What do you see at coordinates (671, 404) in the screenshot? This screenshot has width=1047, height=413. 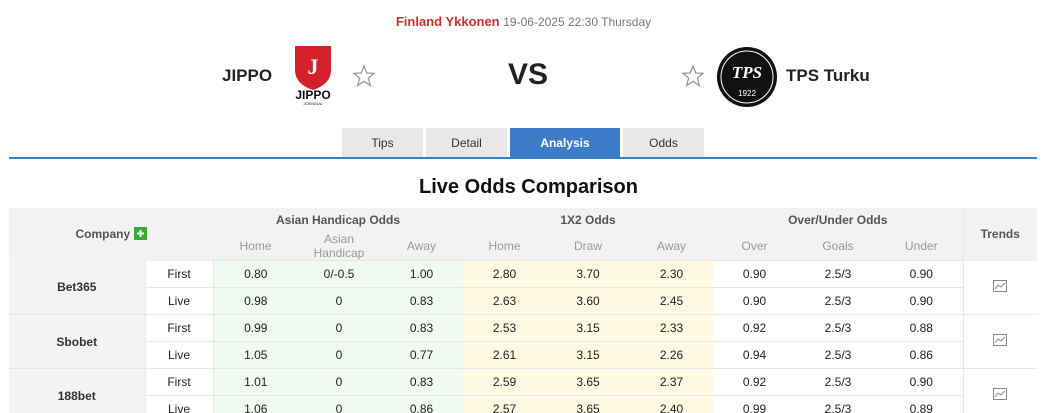 I see `odds-value: 2.40` at bounding box center [671, 404].